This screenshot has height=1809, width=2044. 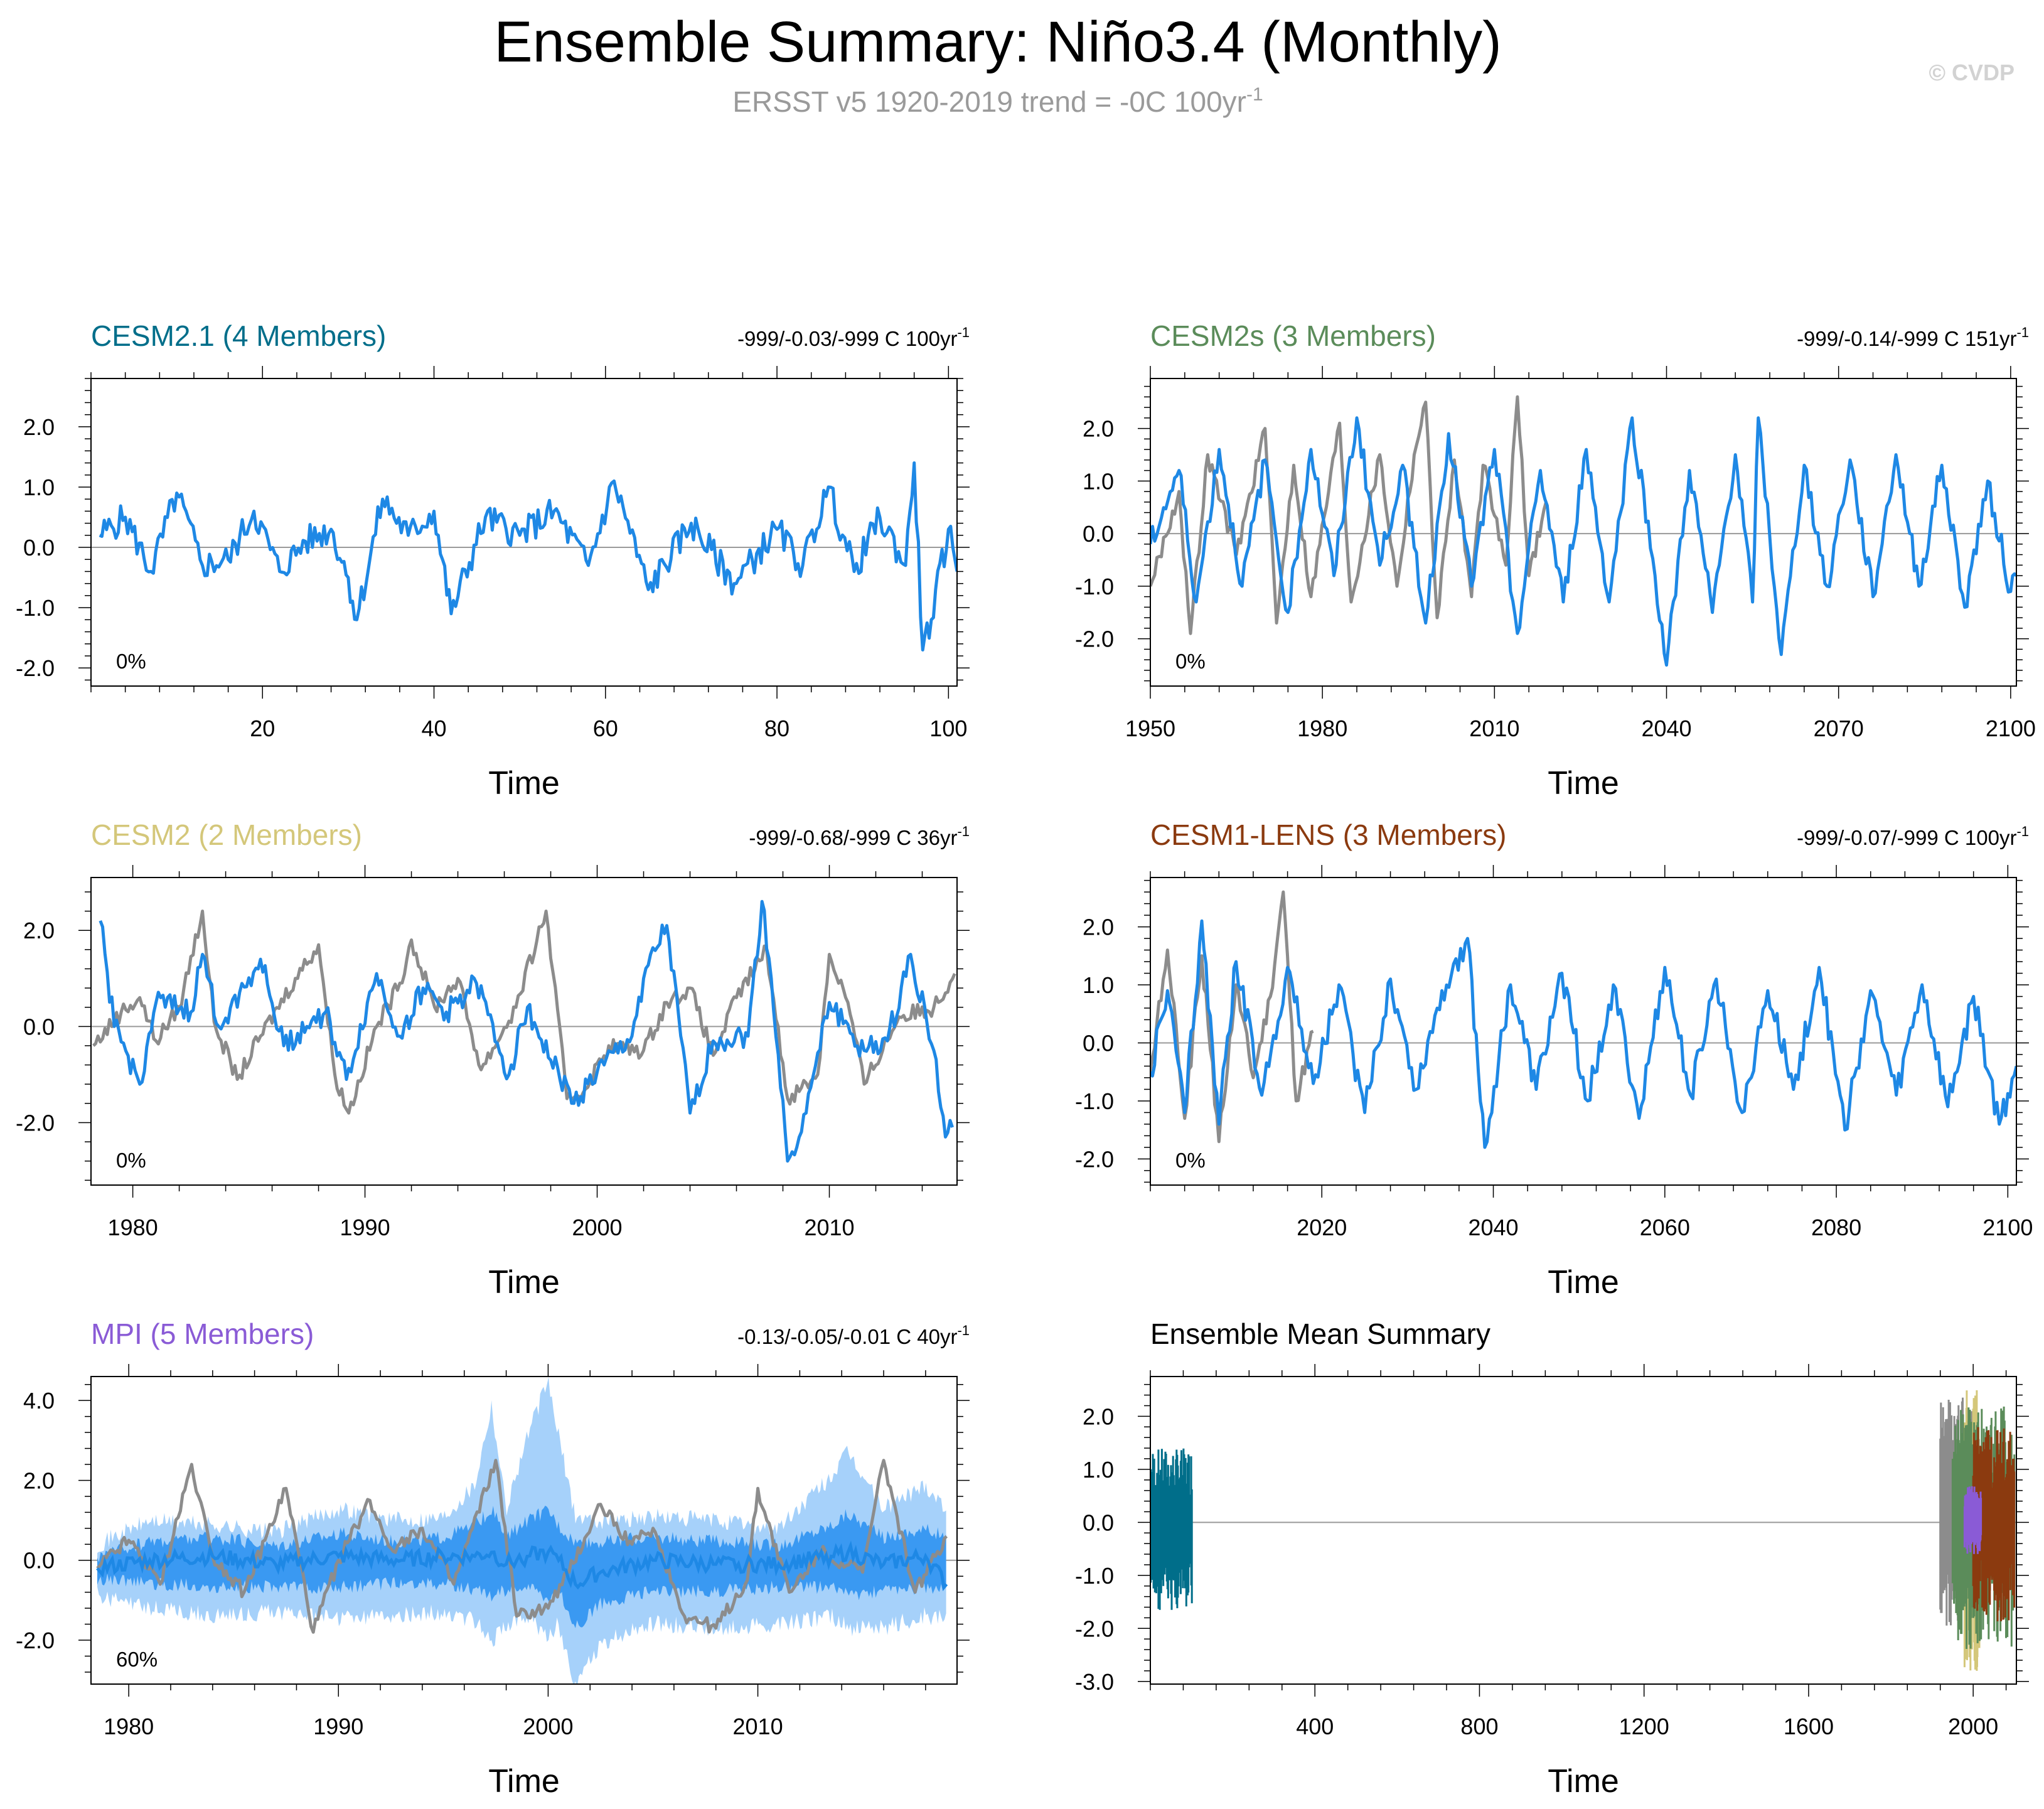 What do you see at coordinates (998, 42) in the screenshot?
I see `figure-title: Ensemble Summary: Niño3.4 (Monthly)` at bounding box center [998, 42].